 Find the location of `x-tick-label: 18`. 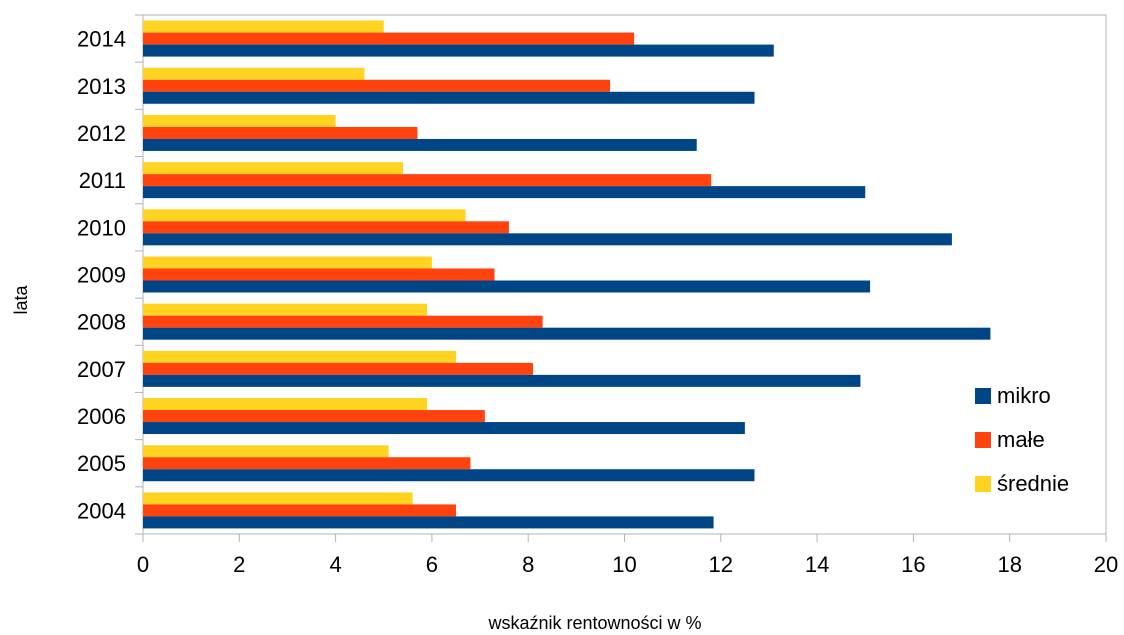

x-tick-label: 18 is located at coordinates (1009, 564).